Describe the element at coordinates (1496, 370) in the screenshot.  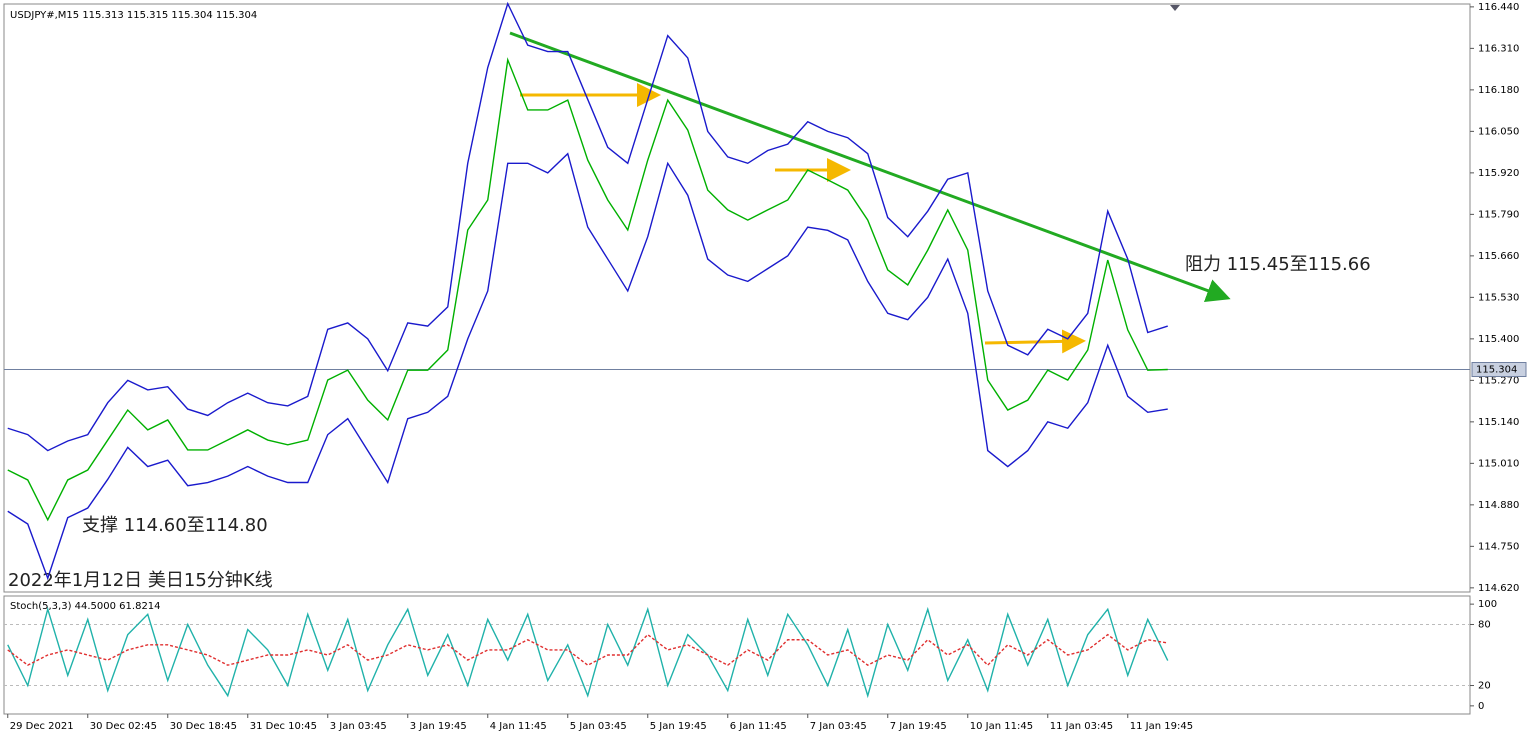
I see `last-price-label: 115.304` at that location.